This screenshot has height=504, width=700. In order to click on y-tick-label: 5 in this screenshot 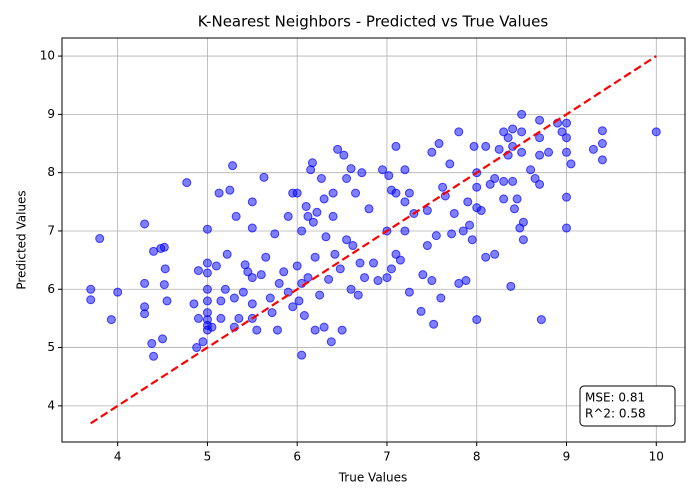, I will do `click(51, 347)`.